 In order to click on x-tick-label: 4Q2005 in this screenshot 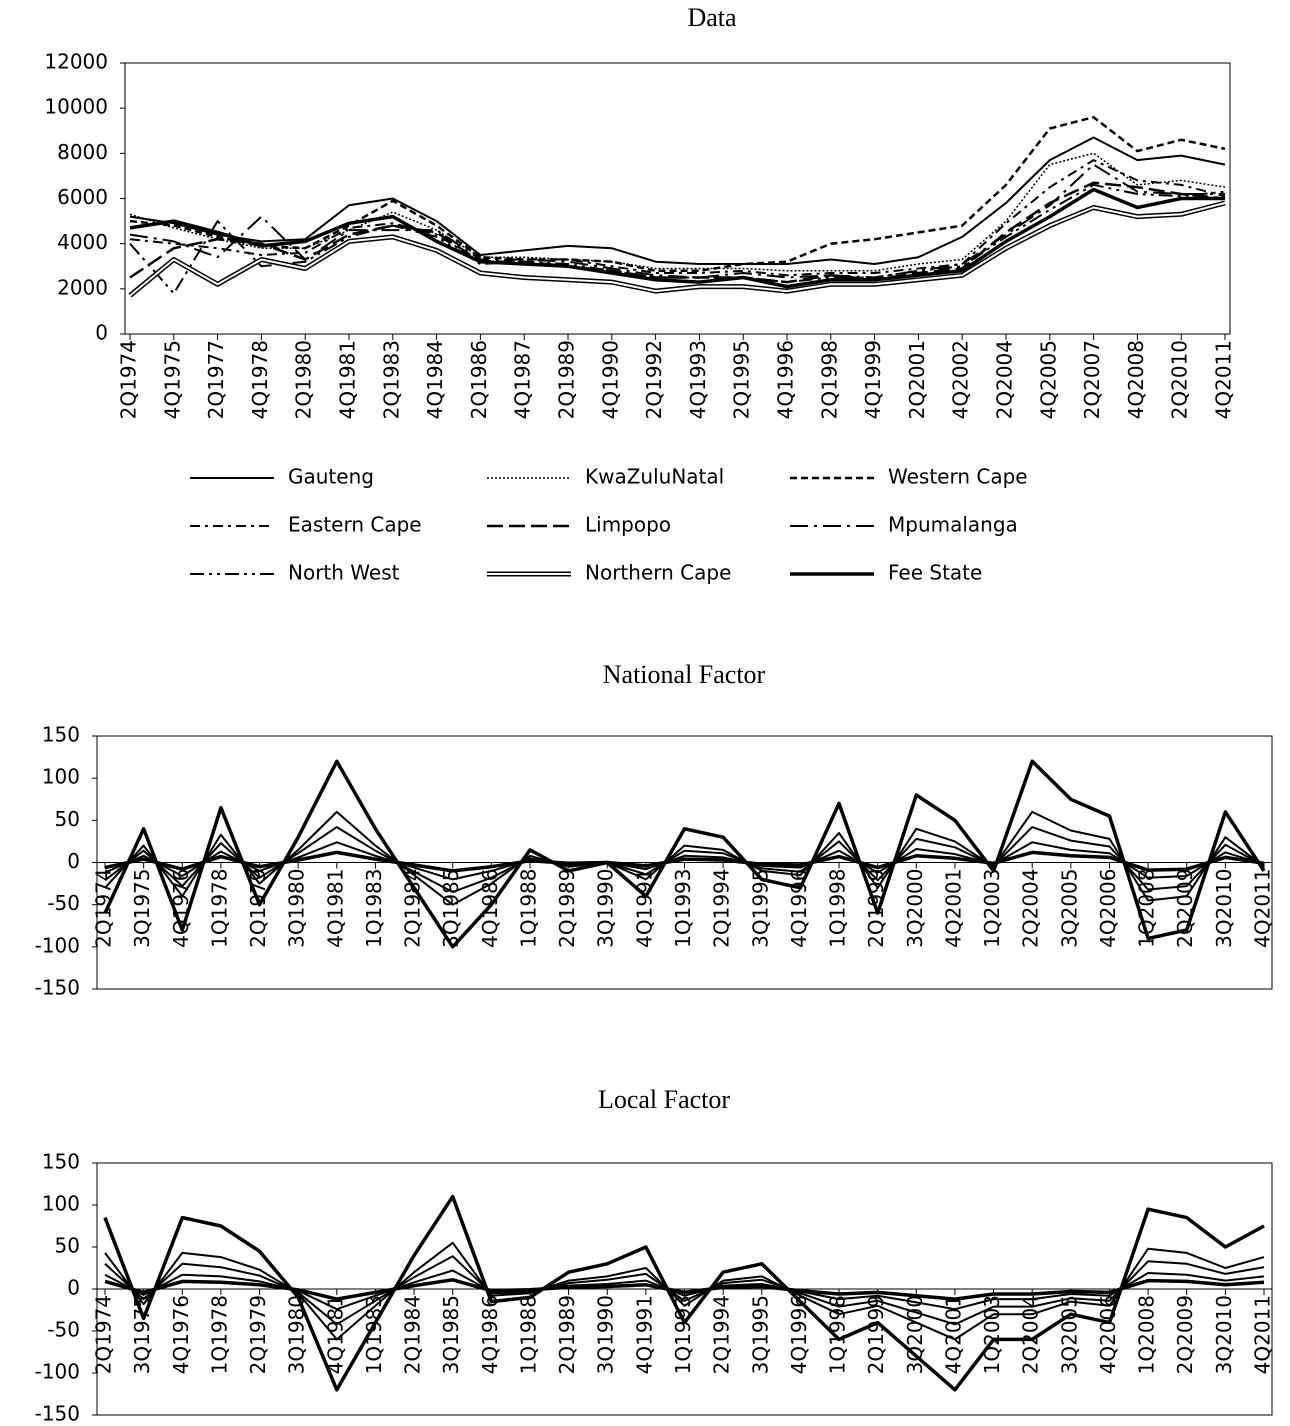, I will do `click(1048, 379)`.